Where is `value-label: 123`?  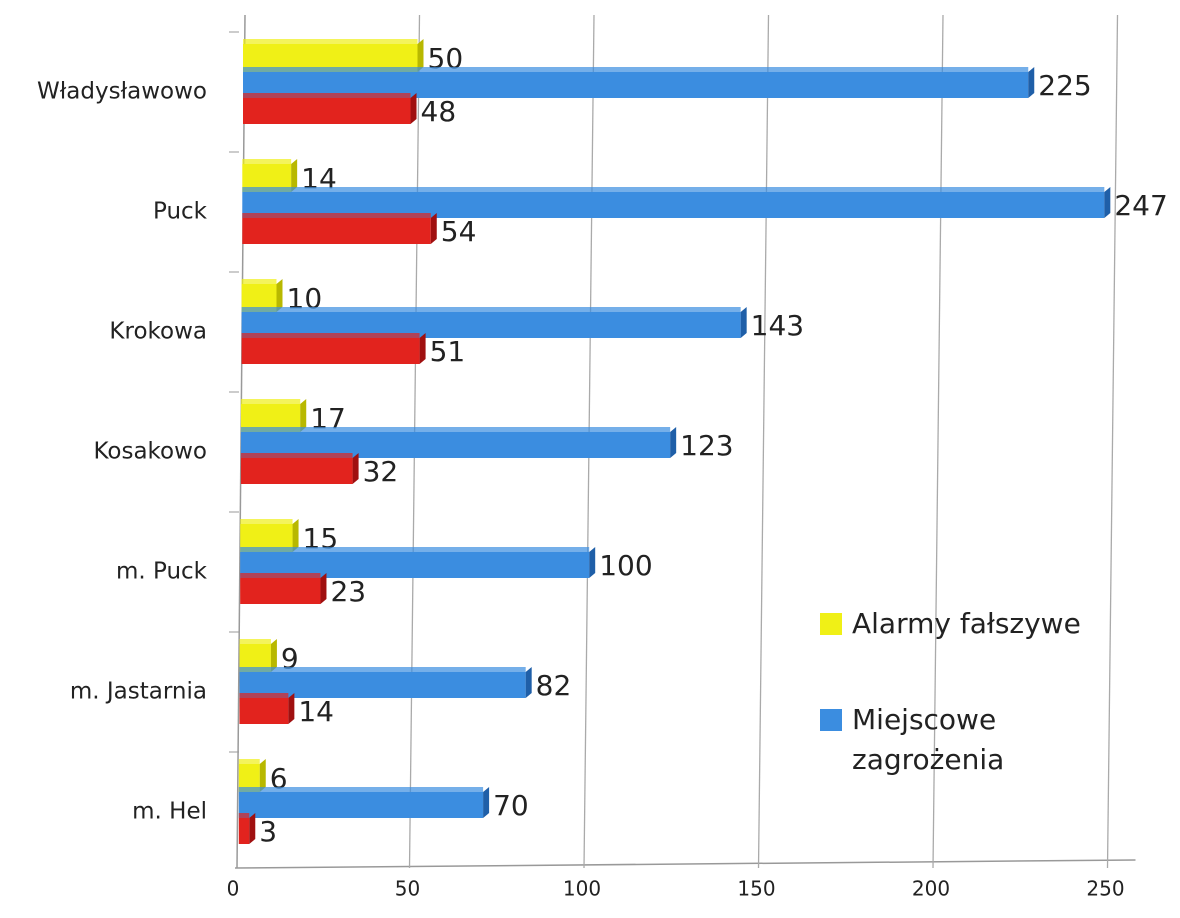
value-label: 123 is located at coordinates (706, 445).